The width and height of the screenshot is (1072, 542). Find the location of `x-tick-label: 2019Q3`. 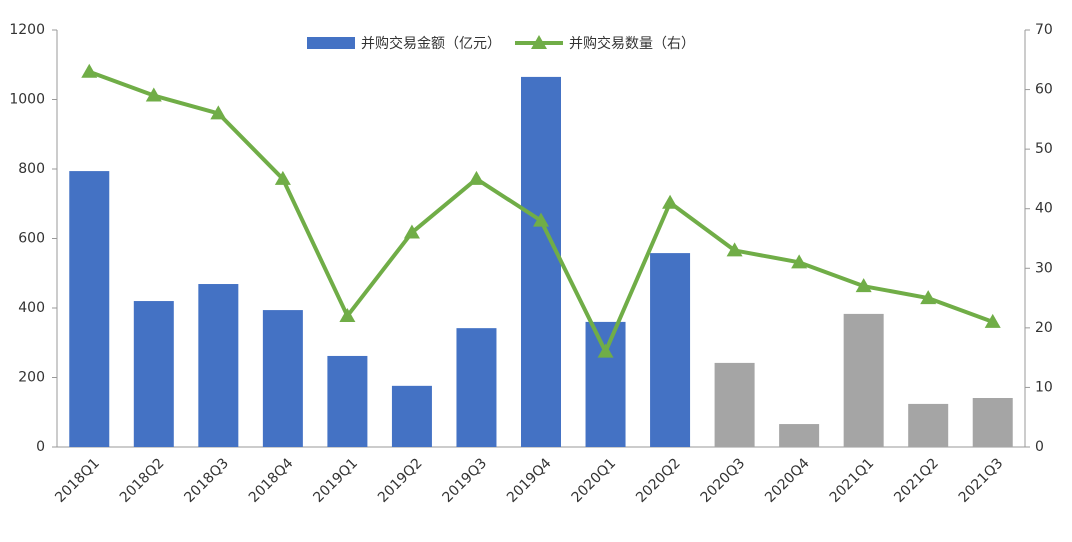

x-tick-label: 2019Q3 is located at coordinates (465, 480).